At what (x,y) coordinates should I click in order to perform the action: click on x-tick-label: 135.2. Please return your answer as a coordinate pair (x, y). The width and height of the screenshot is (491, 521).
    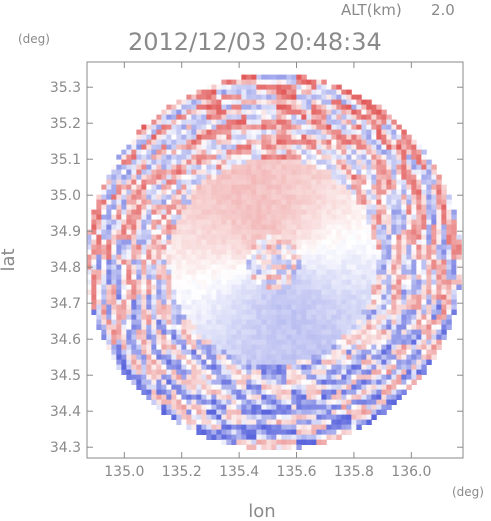
    Looking at the image, I should click on (182, 472).